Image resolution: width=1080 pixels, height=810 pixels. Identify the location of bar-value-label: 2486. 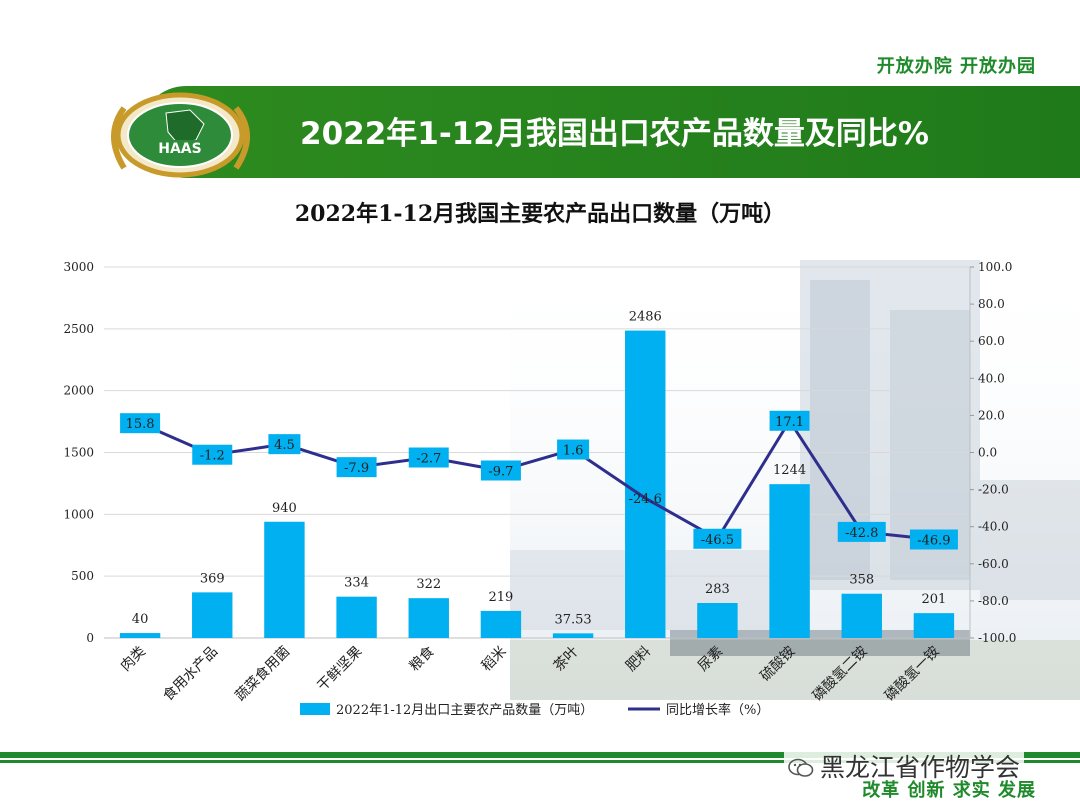
(645, 317).